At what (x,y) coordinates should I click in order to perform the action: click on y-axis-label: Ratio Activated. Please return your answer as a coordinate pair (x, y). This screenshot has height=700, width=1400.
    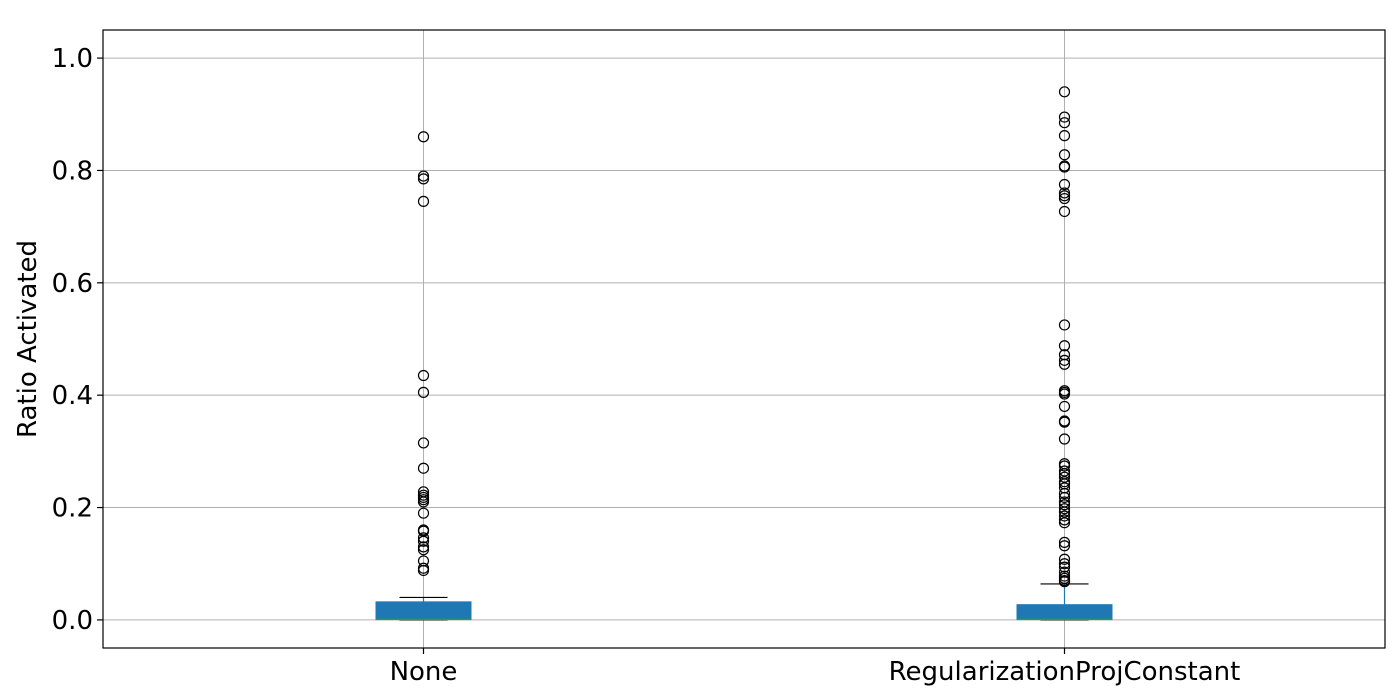
    Looking at the image, I should click on (28, 339).